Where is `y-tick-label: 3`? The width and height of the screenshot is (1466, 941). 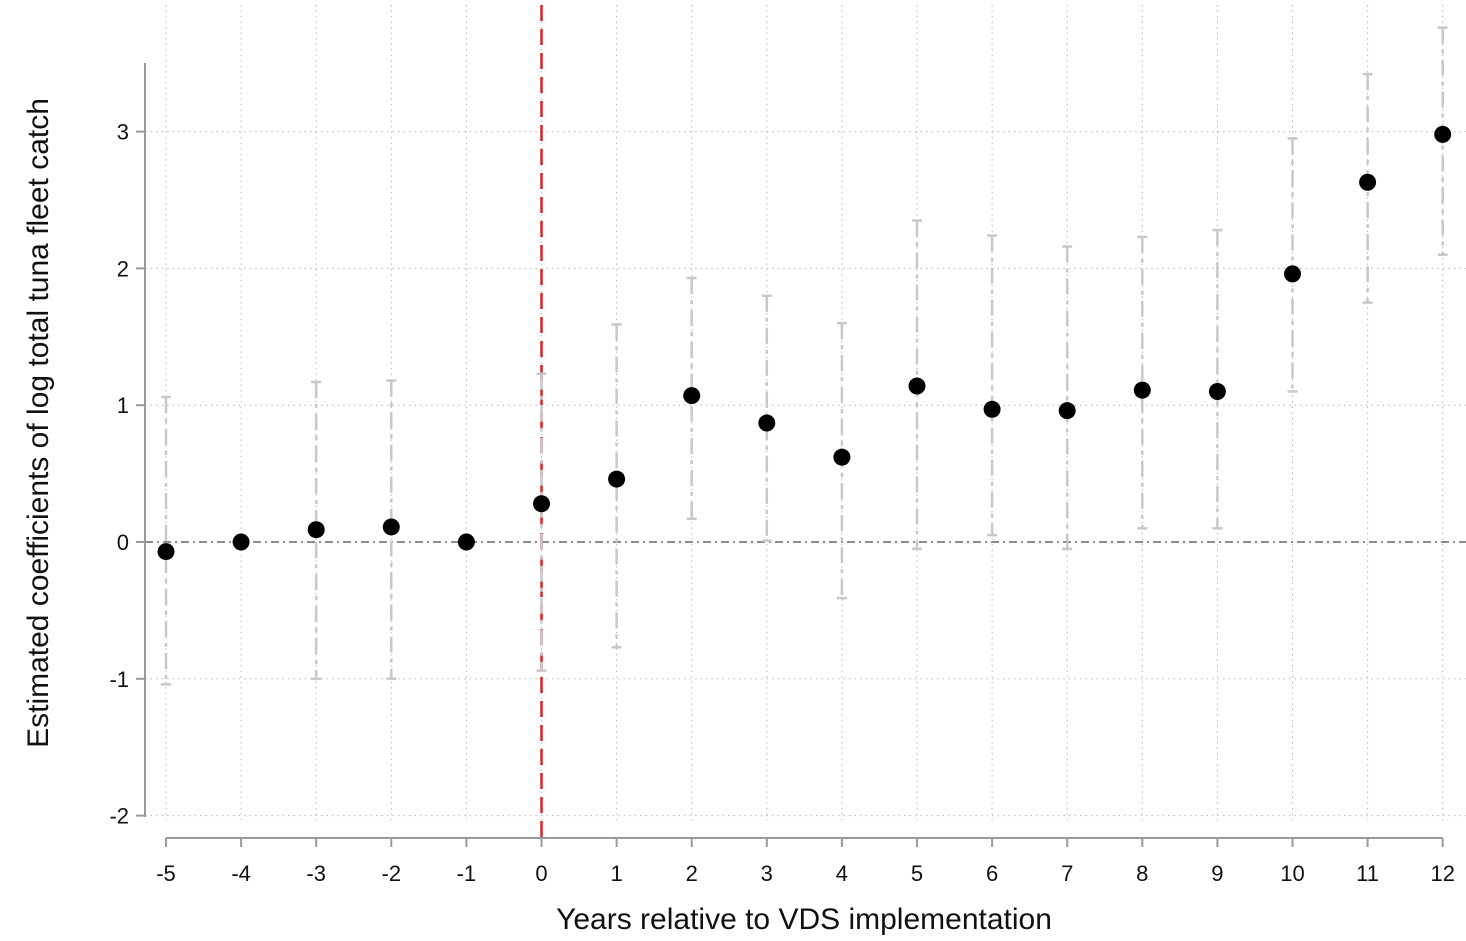
y-tick-label: 3 is located at coordinates (123, 132).